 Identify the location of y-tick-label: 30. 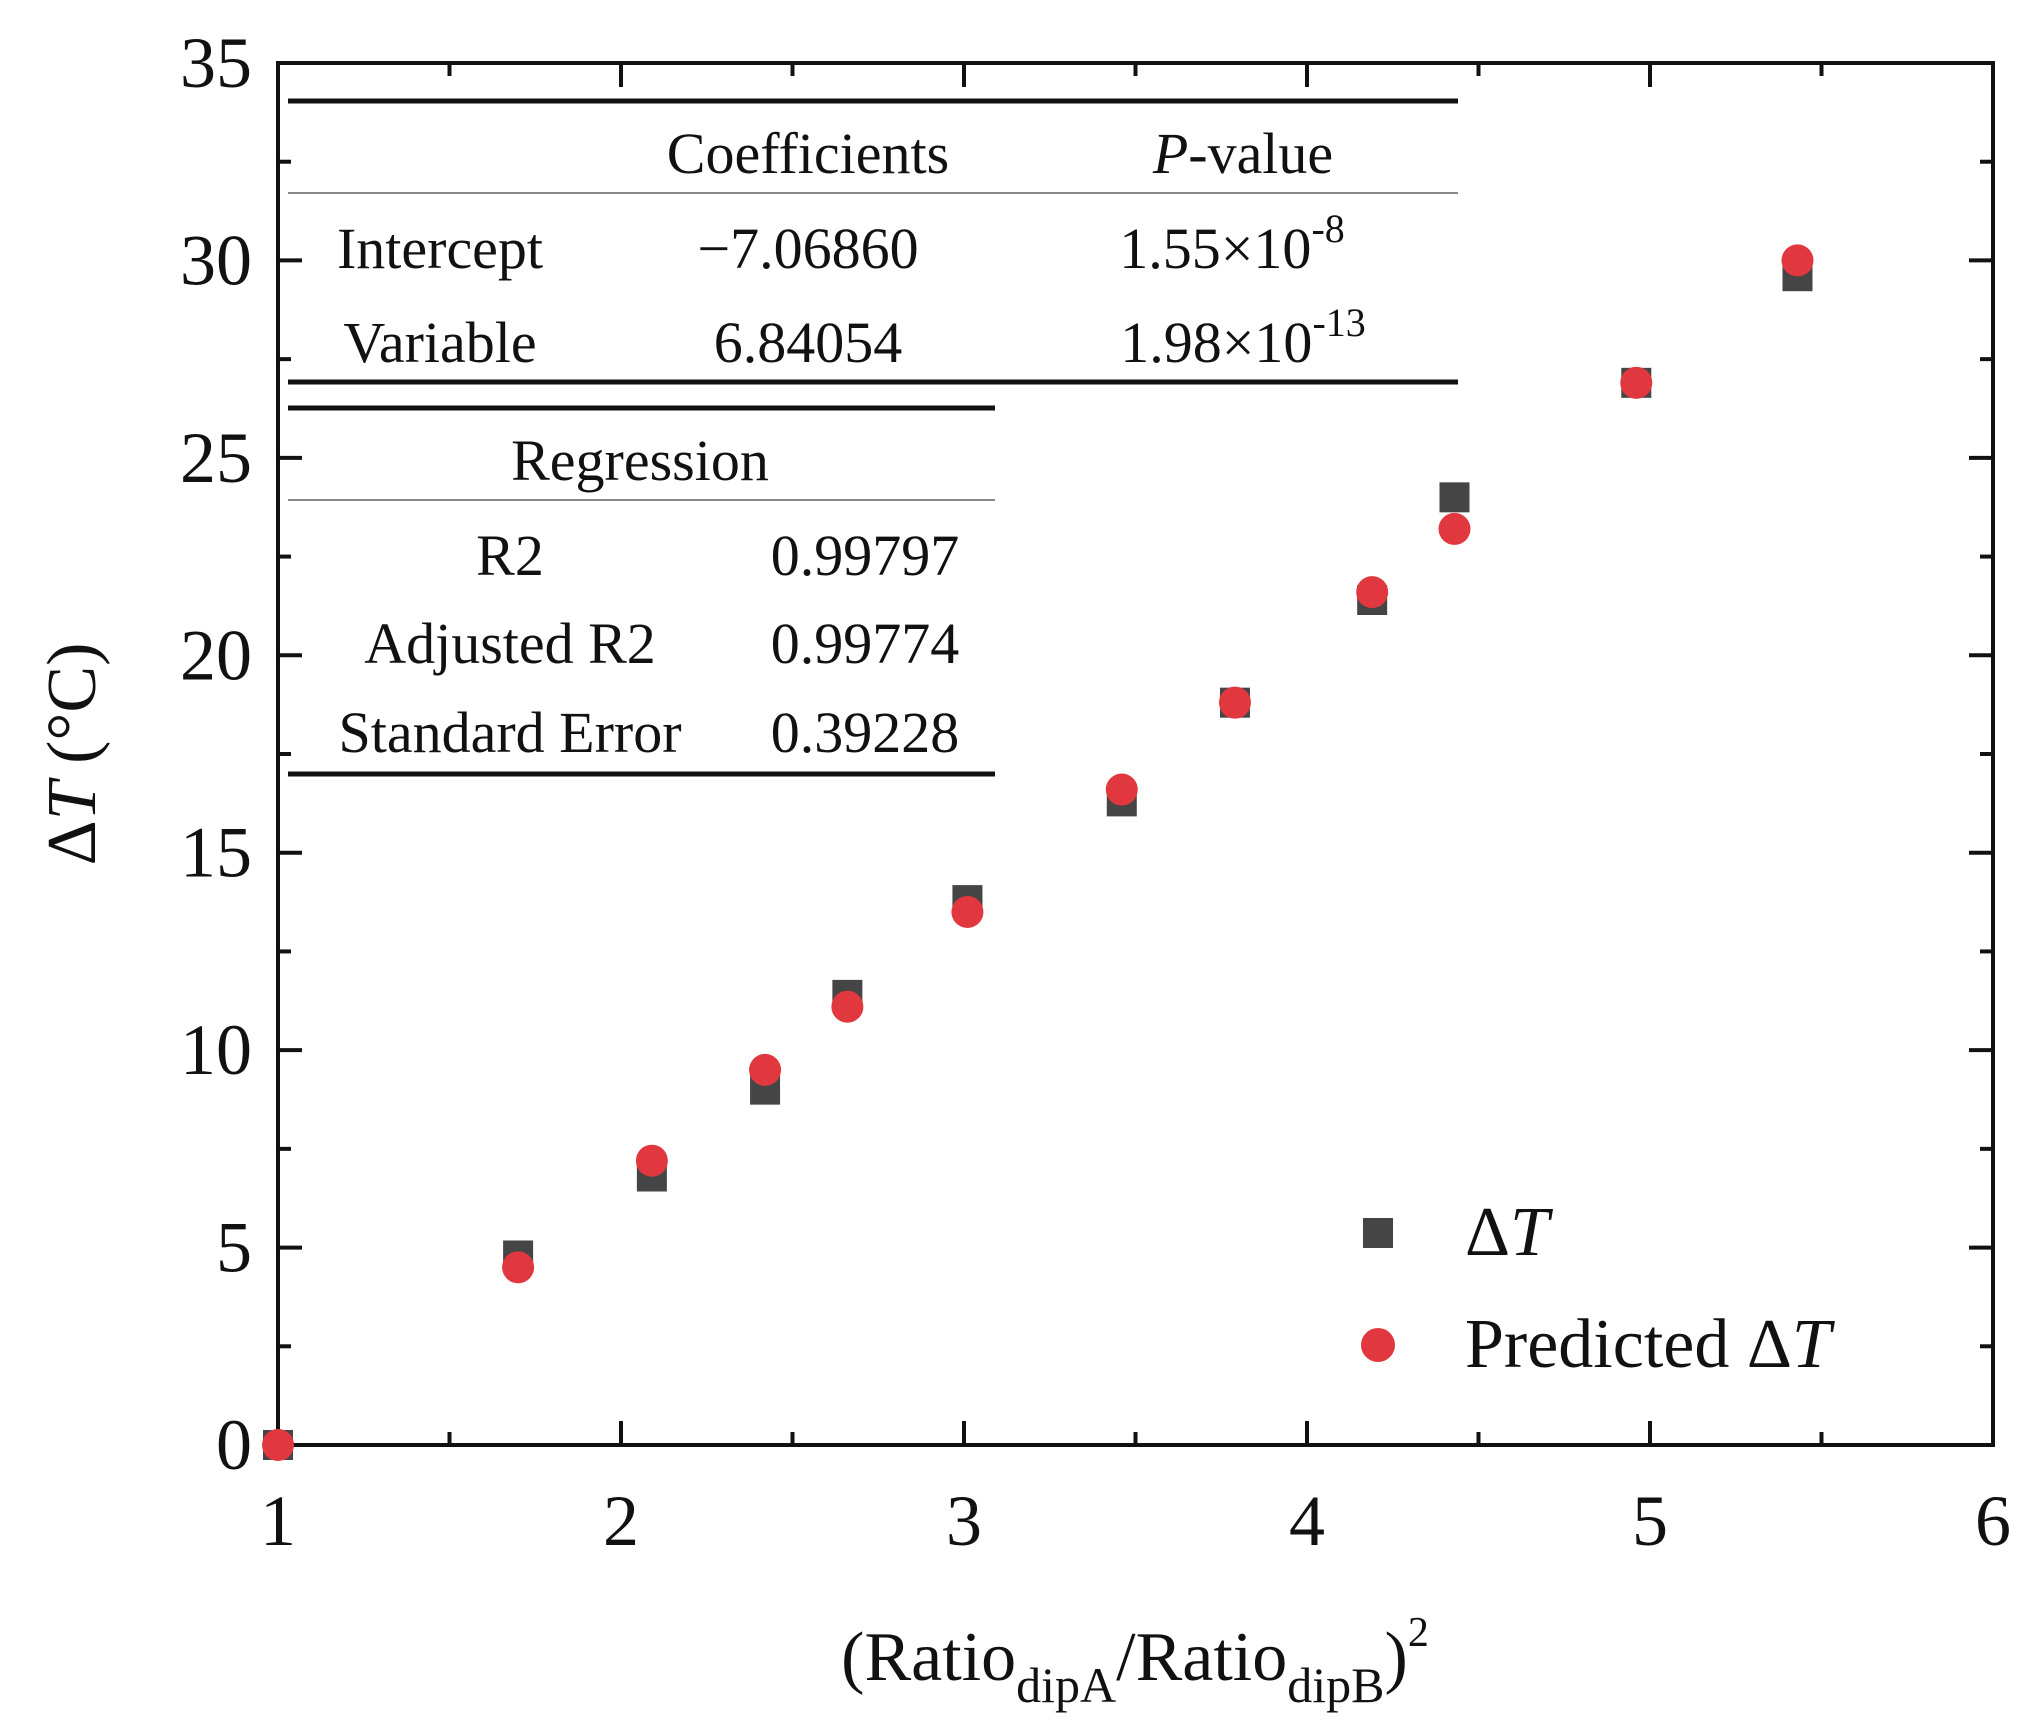
(216, 260).